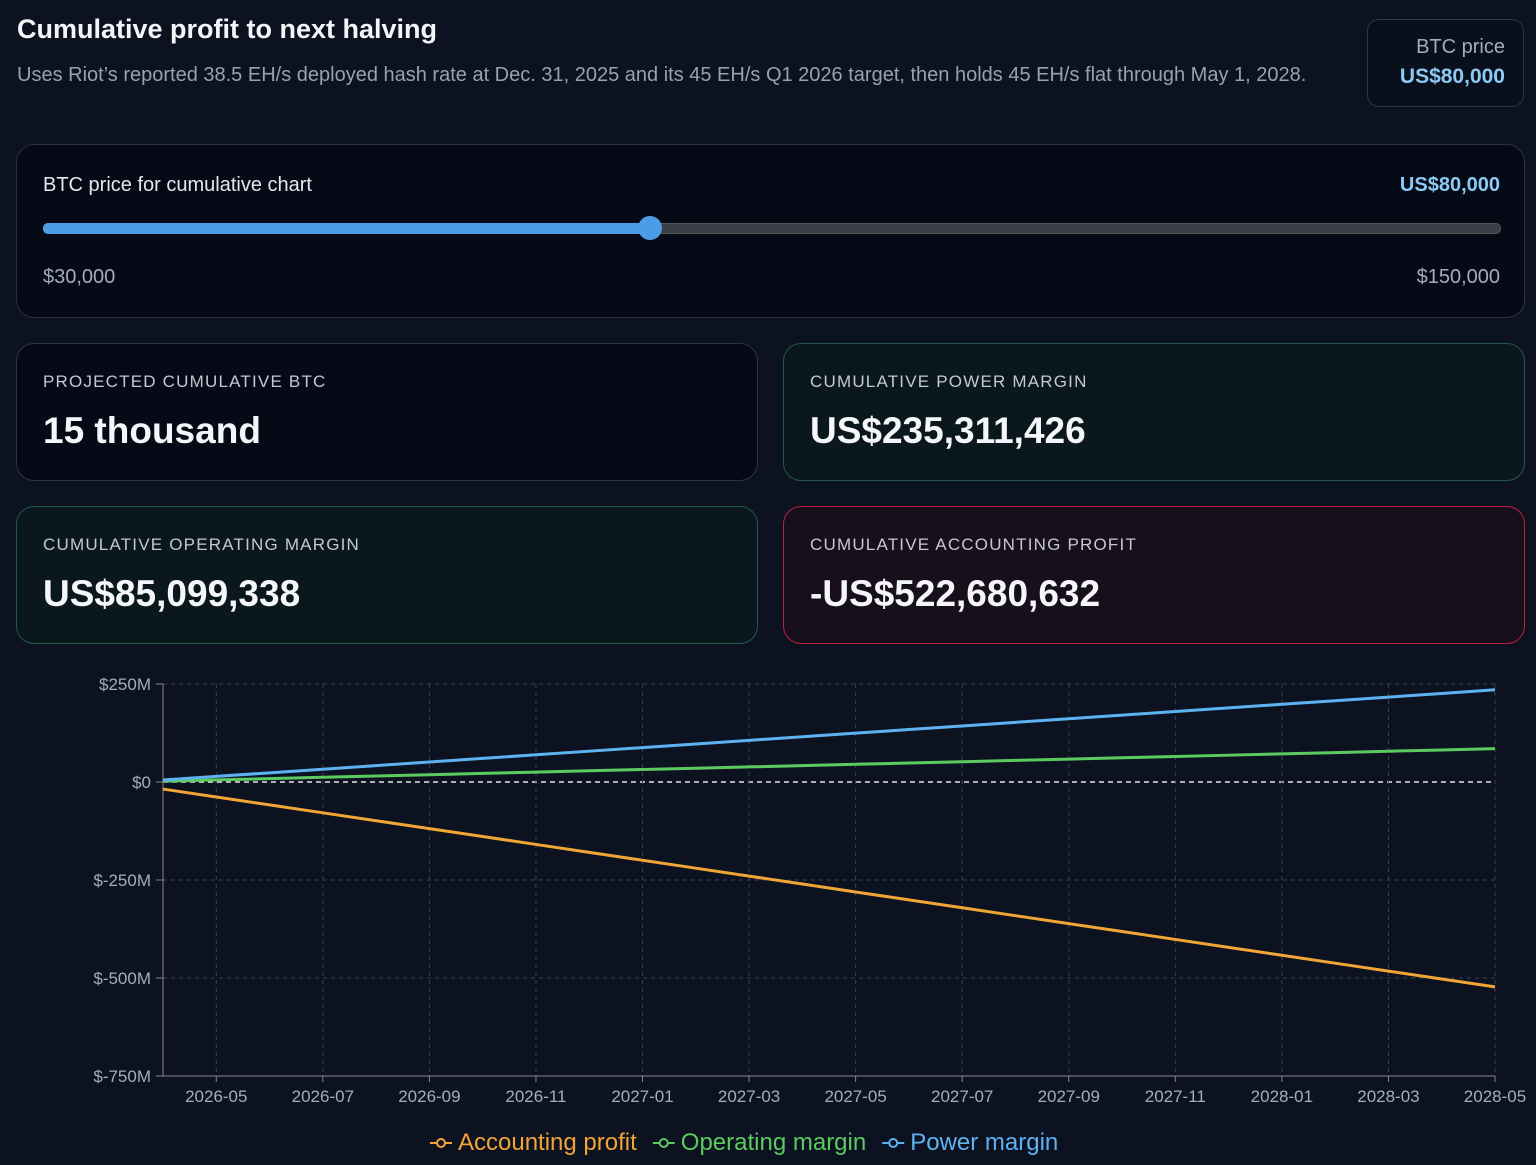 This screenshot has height=1165, width=1536. What do you see at coordinates (948, 430) in the screenshot?
I see `card-value: US$235,311,426` at bounding box center [948, 430].